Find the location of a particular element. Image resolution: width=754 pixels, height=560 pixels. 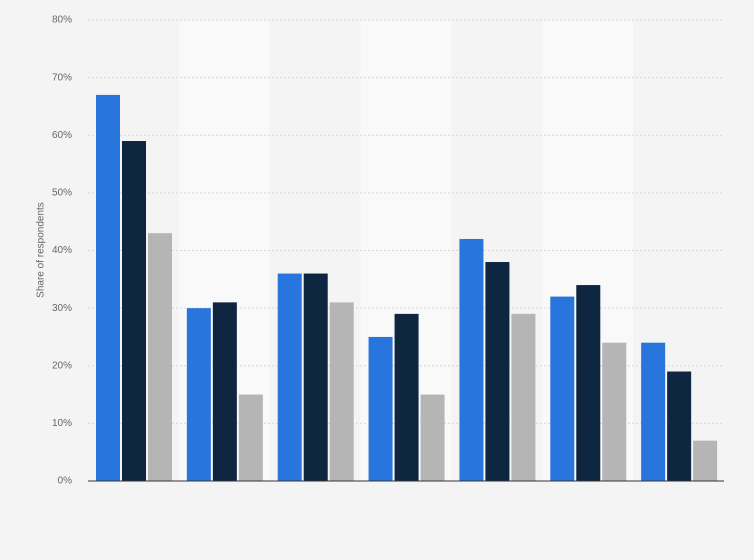

y-tick-label: 30% is located at coordinates (62, 308).